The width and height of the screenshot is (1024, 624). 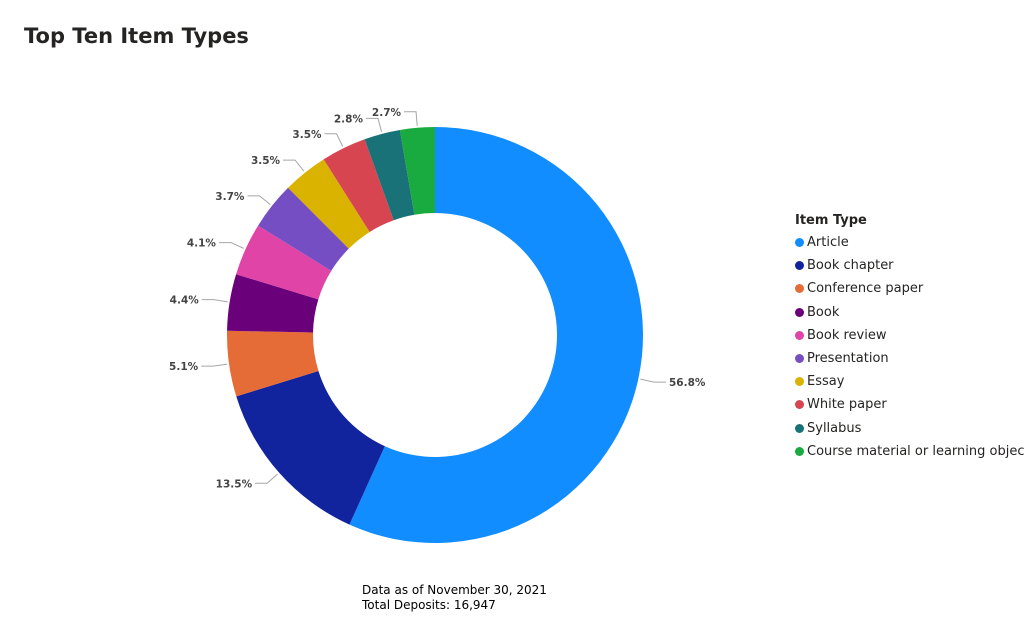 I want to click on legend-item-white-paper: White paper, so click(x=909, y=404).